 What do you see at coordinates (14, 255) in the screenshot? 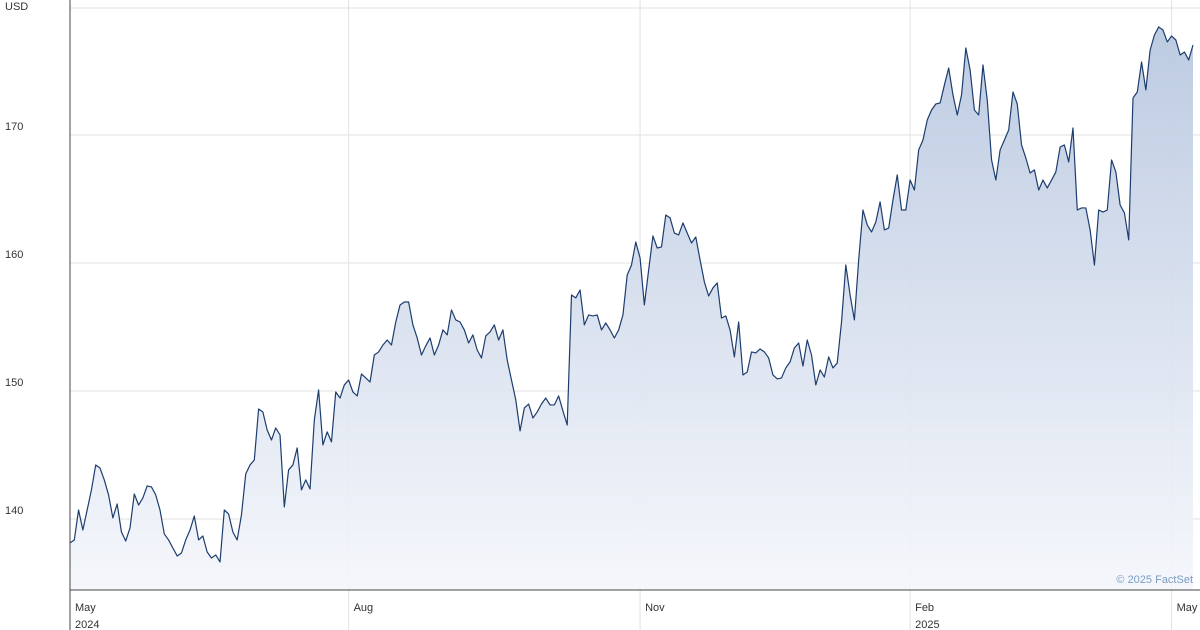
I see `y-tick-label: 160` at bounding box center [14, 255].